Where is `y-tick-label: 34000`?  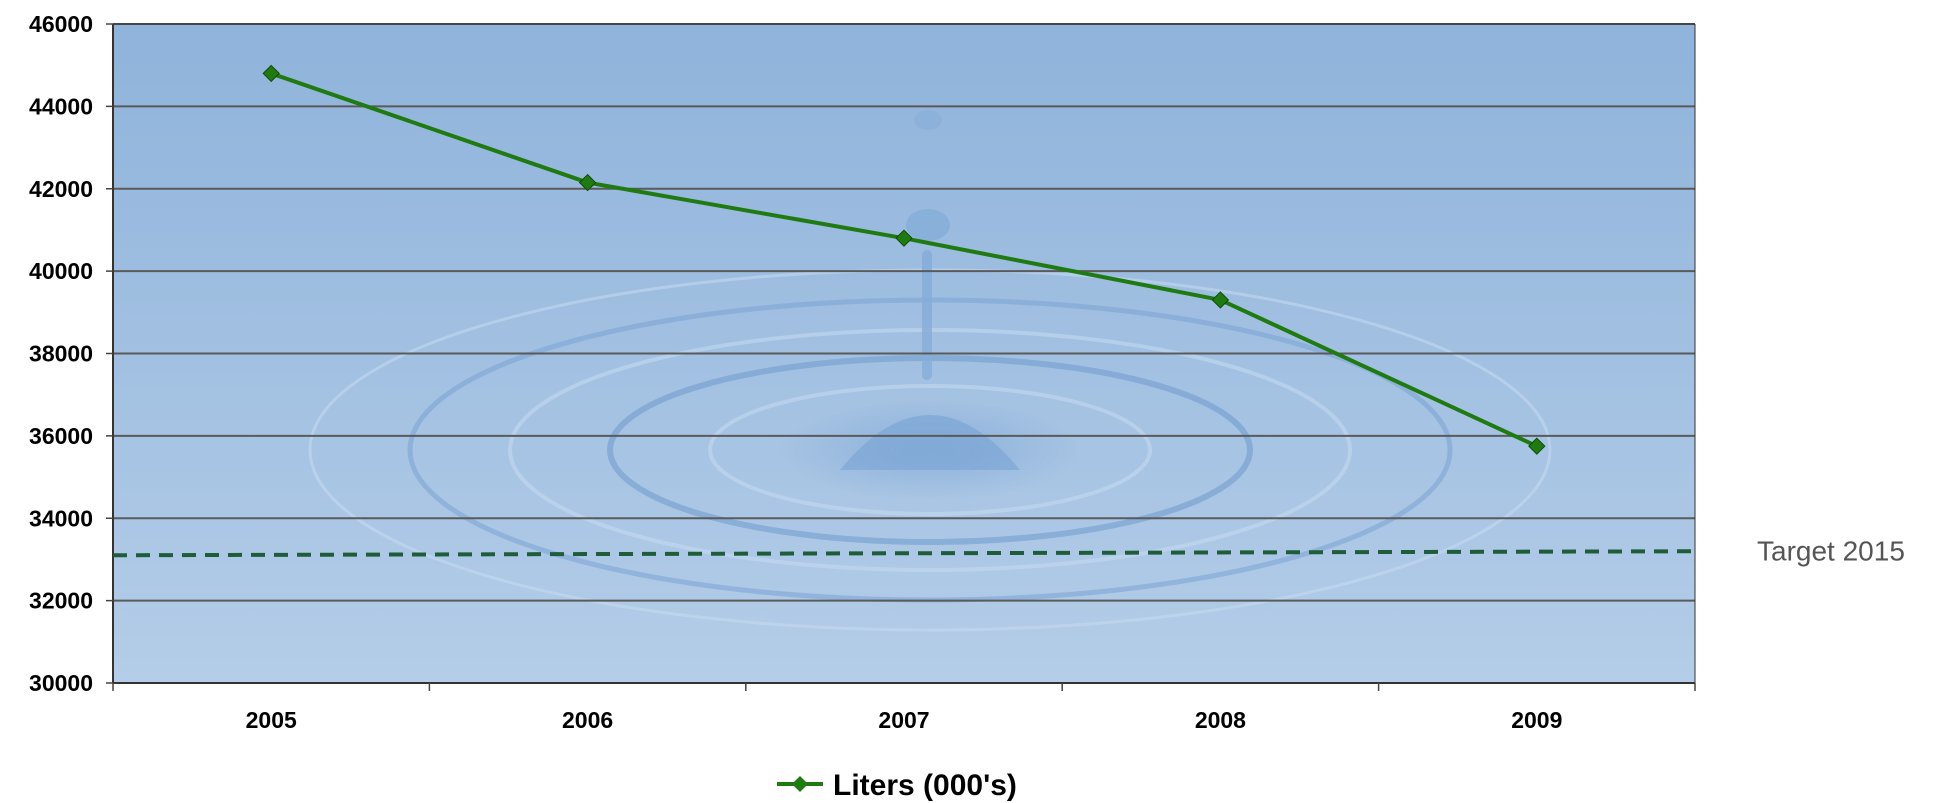
y-tick-label: 34000 is located at coordinates (61, 518).